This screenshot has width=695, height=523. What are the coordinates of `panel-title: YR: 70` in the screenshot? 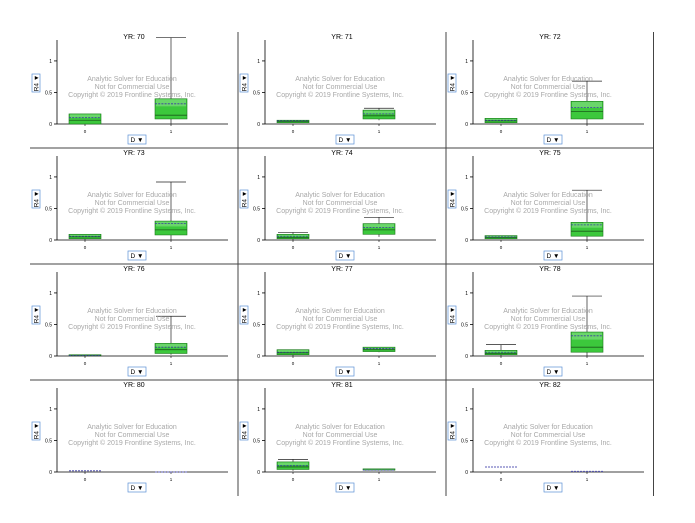 It's located at (134, 37).